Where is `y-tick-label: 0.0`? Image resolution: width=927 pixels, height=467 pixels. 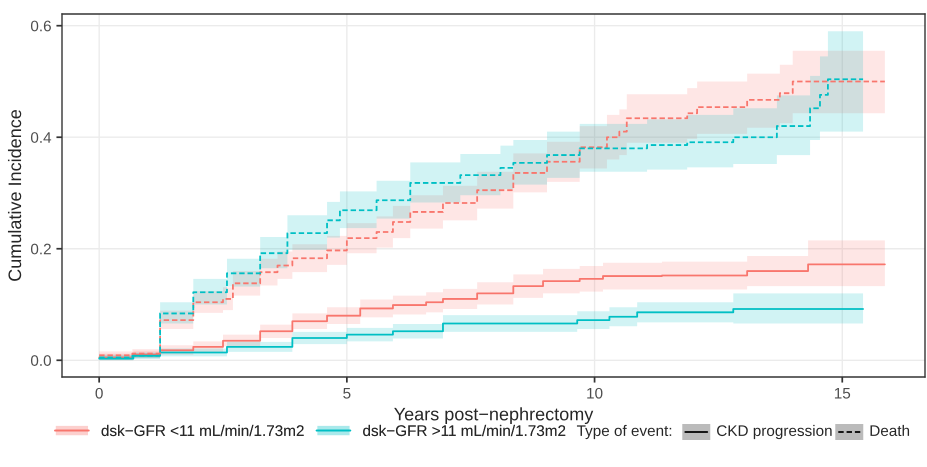 y-tick-label: 0.0 is located at coordinates (40, 360).